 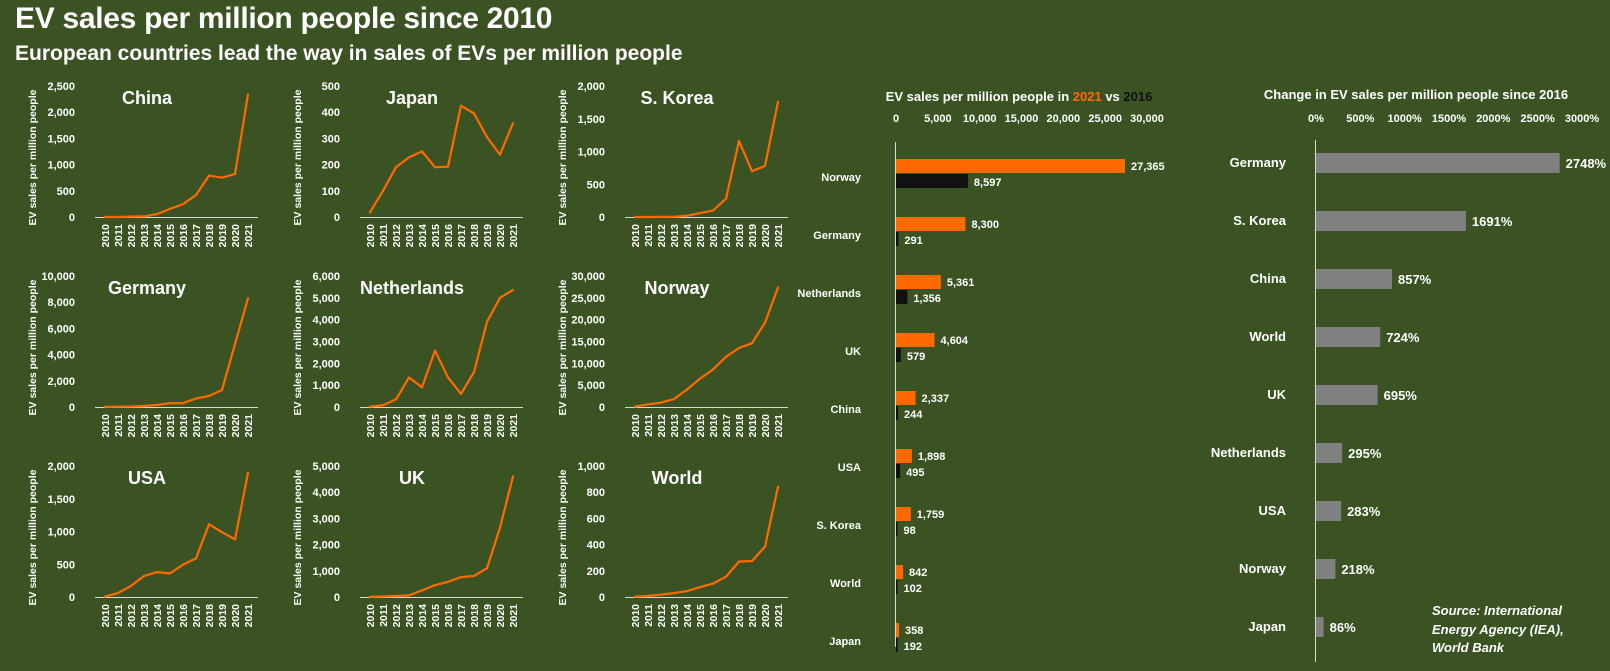 What do you see at coordinates (1105, 119) in the screenshot?
I see `x-tick-label: 25,000` at bounding box center [1105, 119].